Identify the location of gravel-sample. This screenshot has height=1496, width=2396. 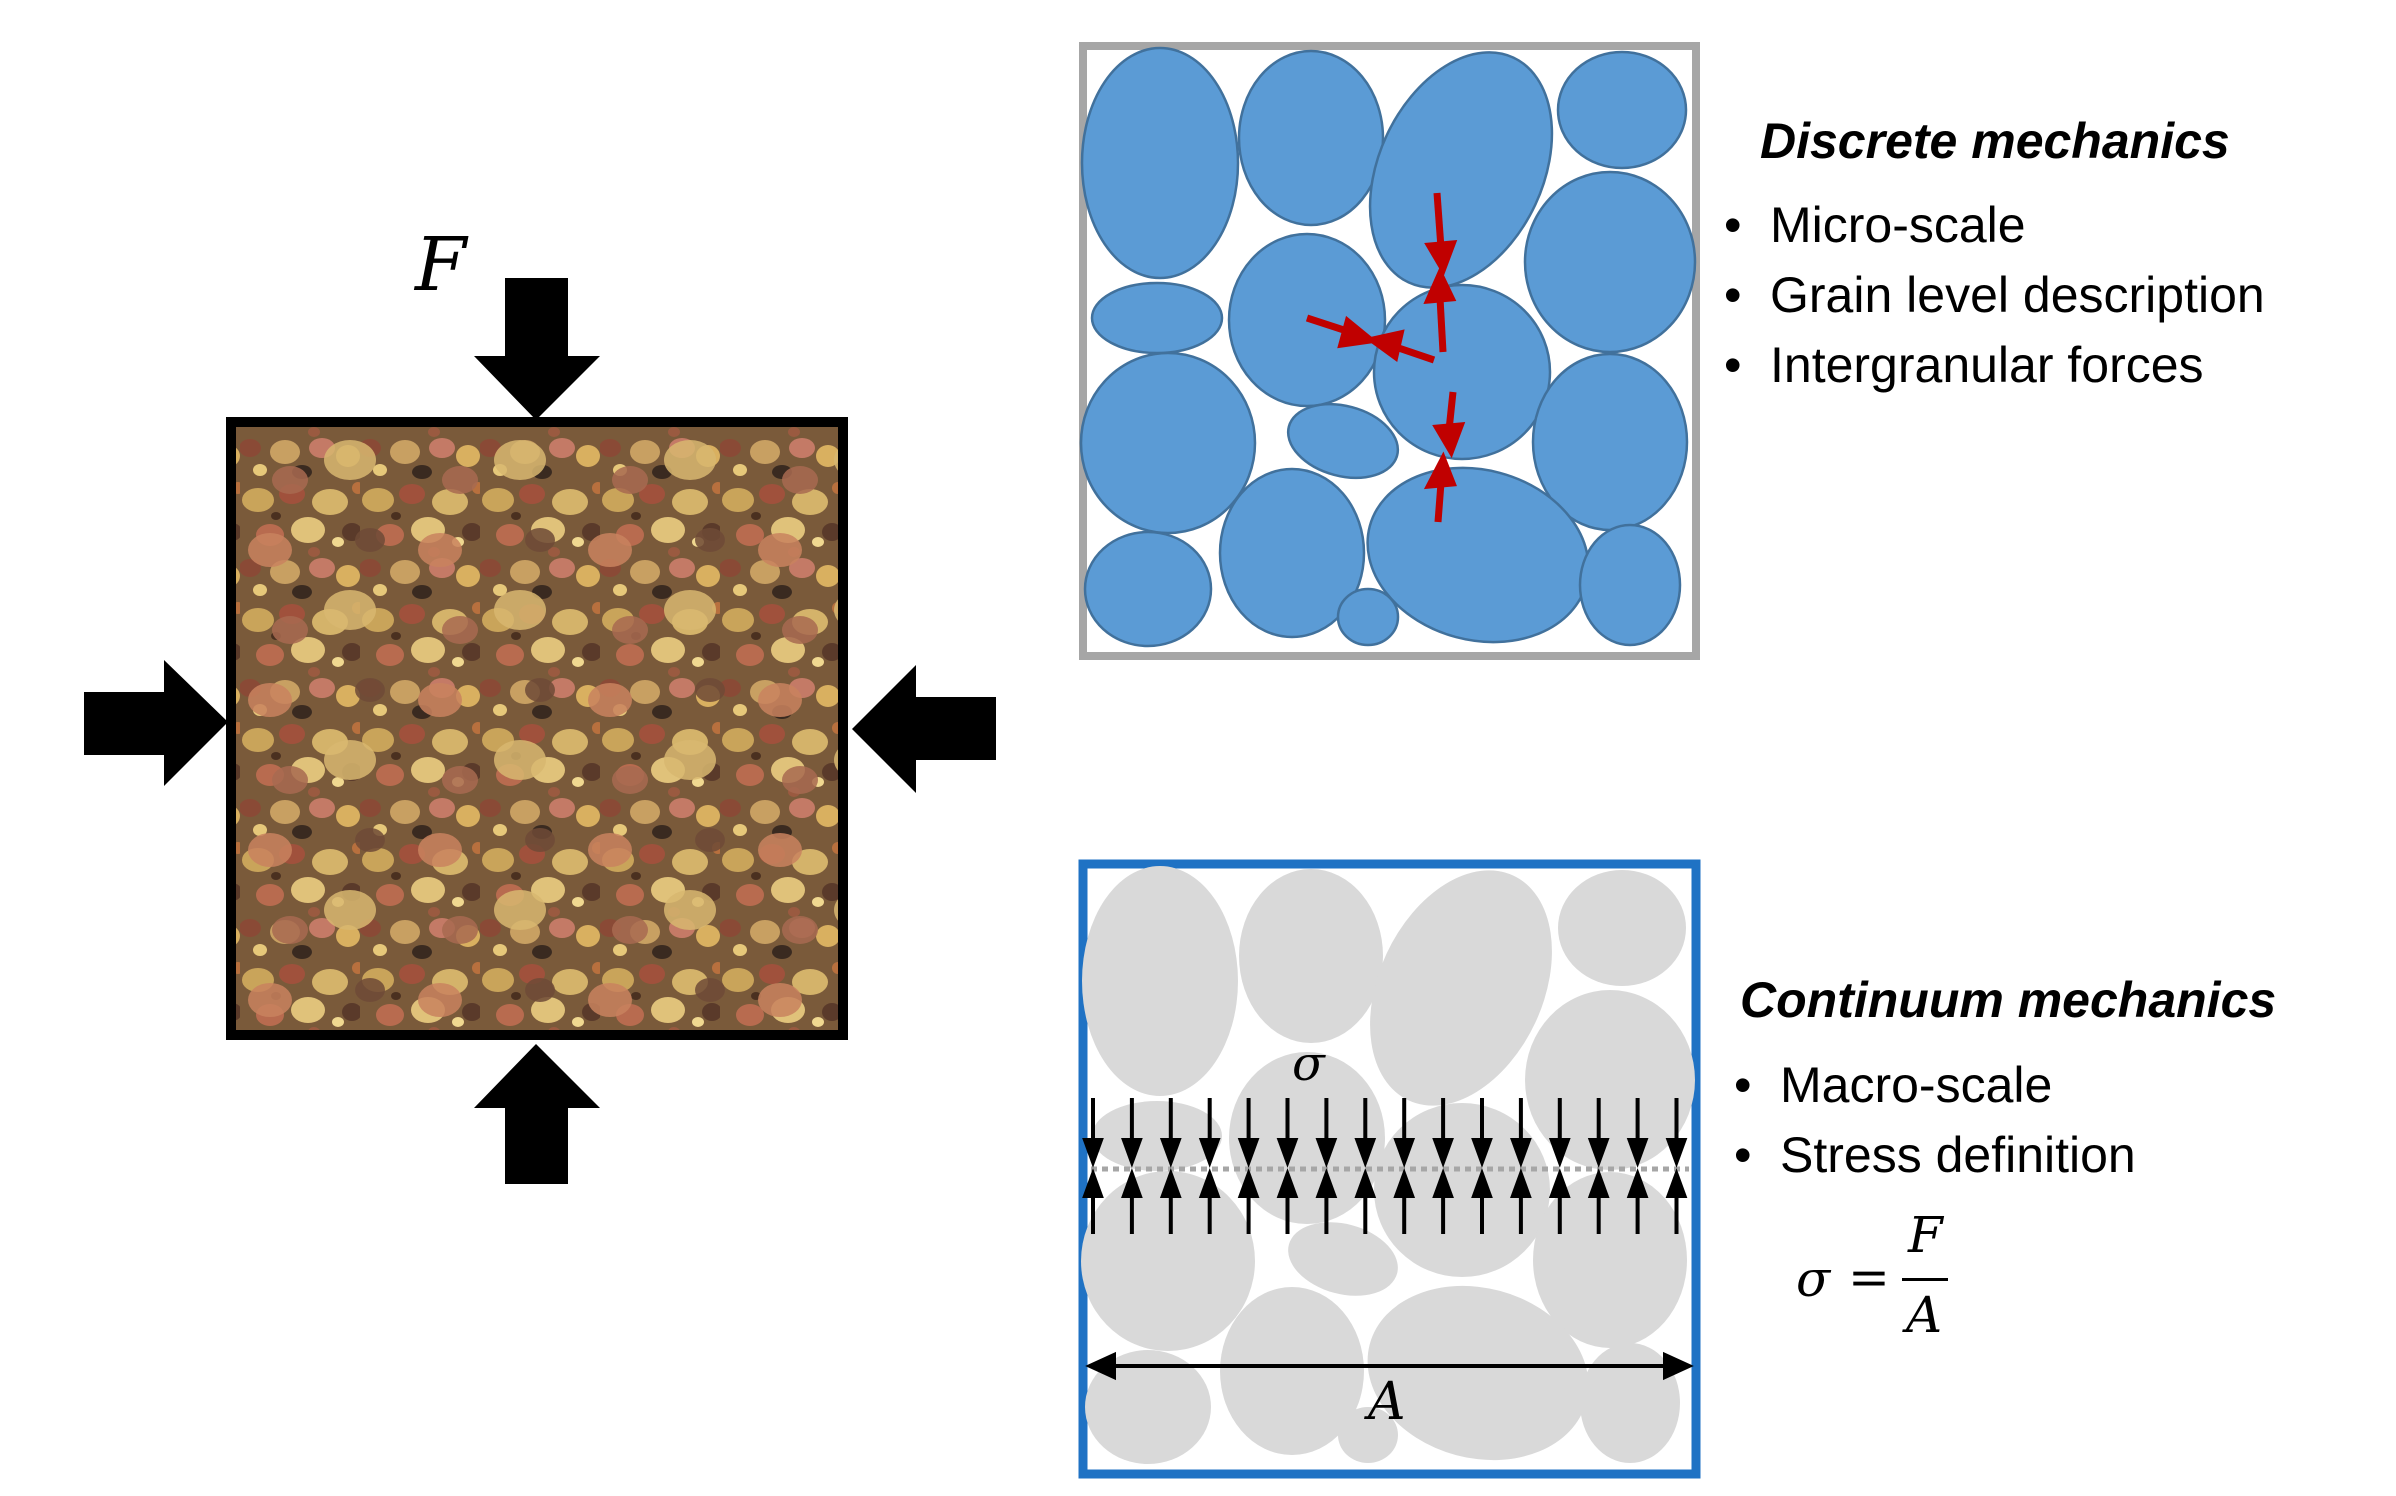
(537, 728).